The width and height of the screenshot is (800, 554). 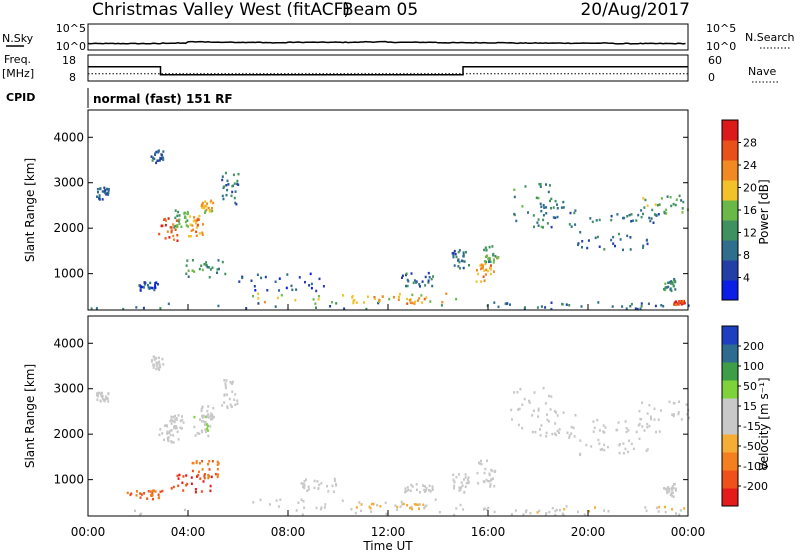 I want to click on nsky-label: N.Sky, so click(x=18, y=38).